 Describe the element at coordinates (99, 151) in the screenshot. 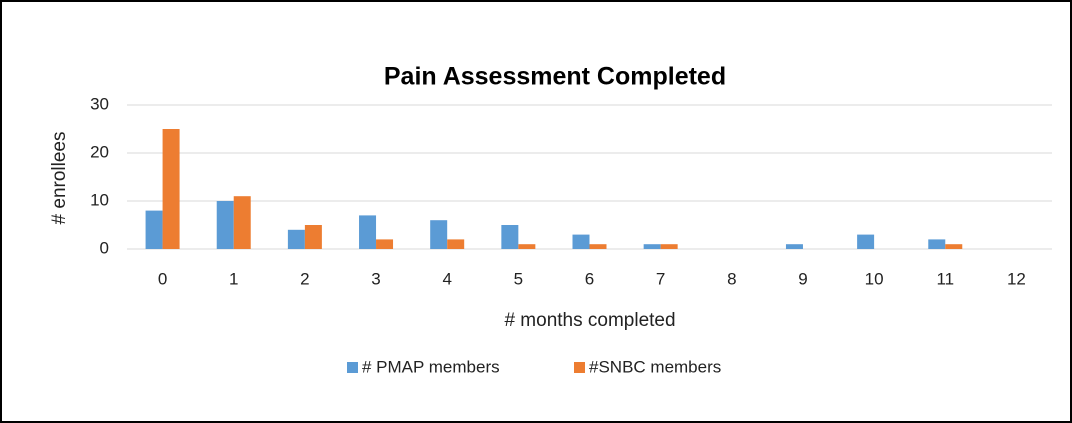

I see `y-tick-label: 20` at that location.